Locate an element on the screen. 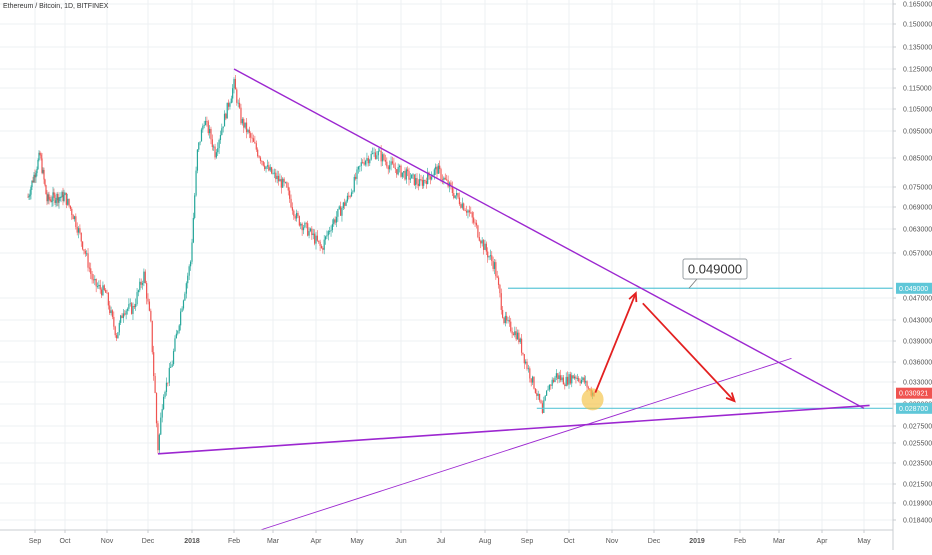 This screenshot has width=932, height=555. x-tick-label: Aug is located at coordinates (485, 541).